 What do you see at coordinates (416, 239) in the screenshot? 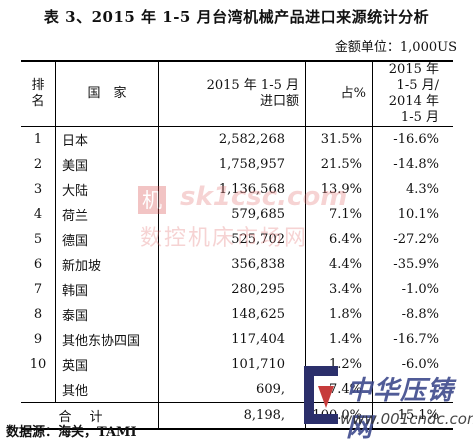
I see `growth-cell: -27.2%` at bounding box center [416, 239].